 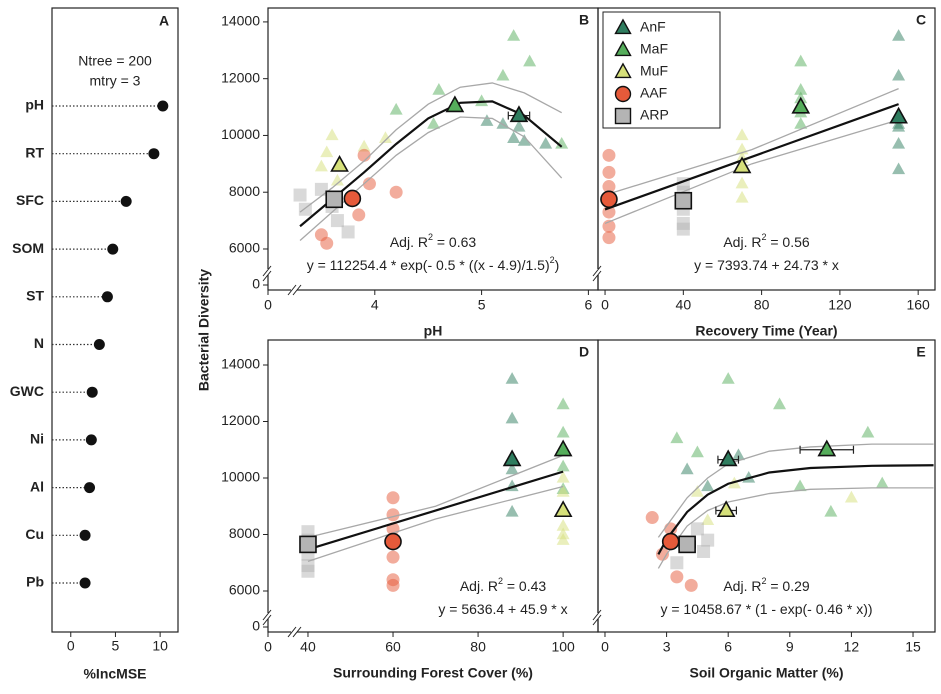 I want to click on annotation: y = 5636.4 + 45.9 * x, so click(x=502, y=609).